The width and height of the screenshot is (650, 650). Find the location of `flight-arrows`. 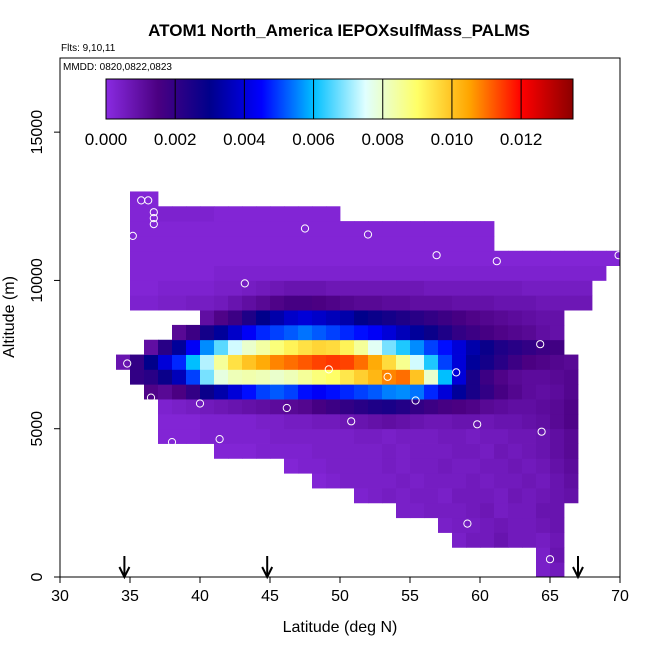

flight-arrows is located at coordinates (351, 568).